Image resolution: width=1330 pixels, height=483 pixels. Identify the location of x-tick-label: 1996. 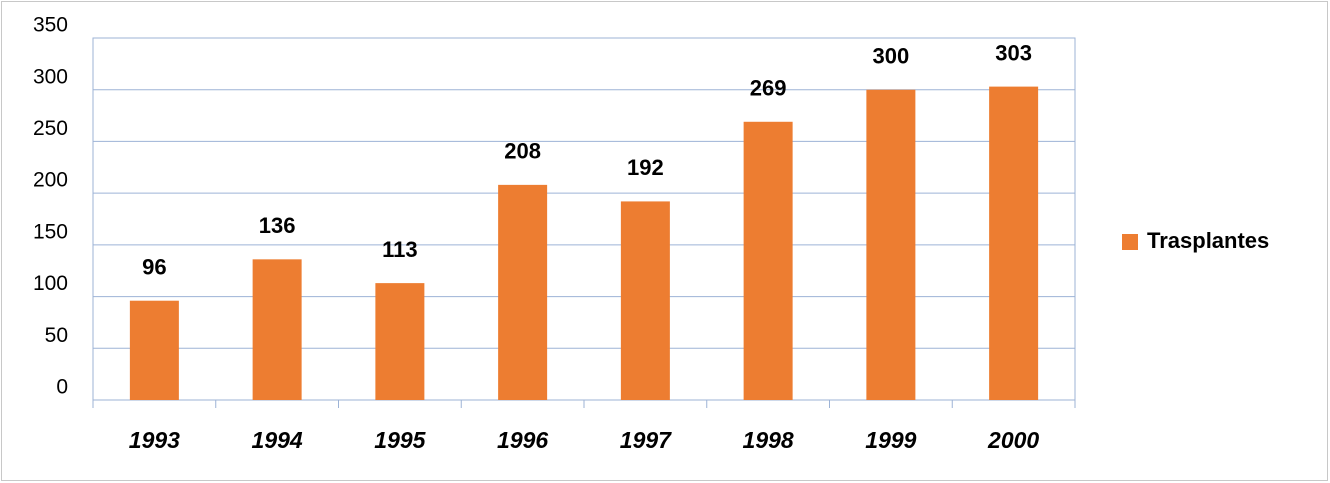
(522, 440).